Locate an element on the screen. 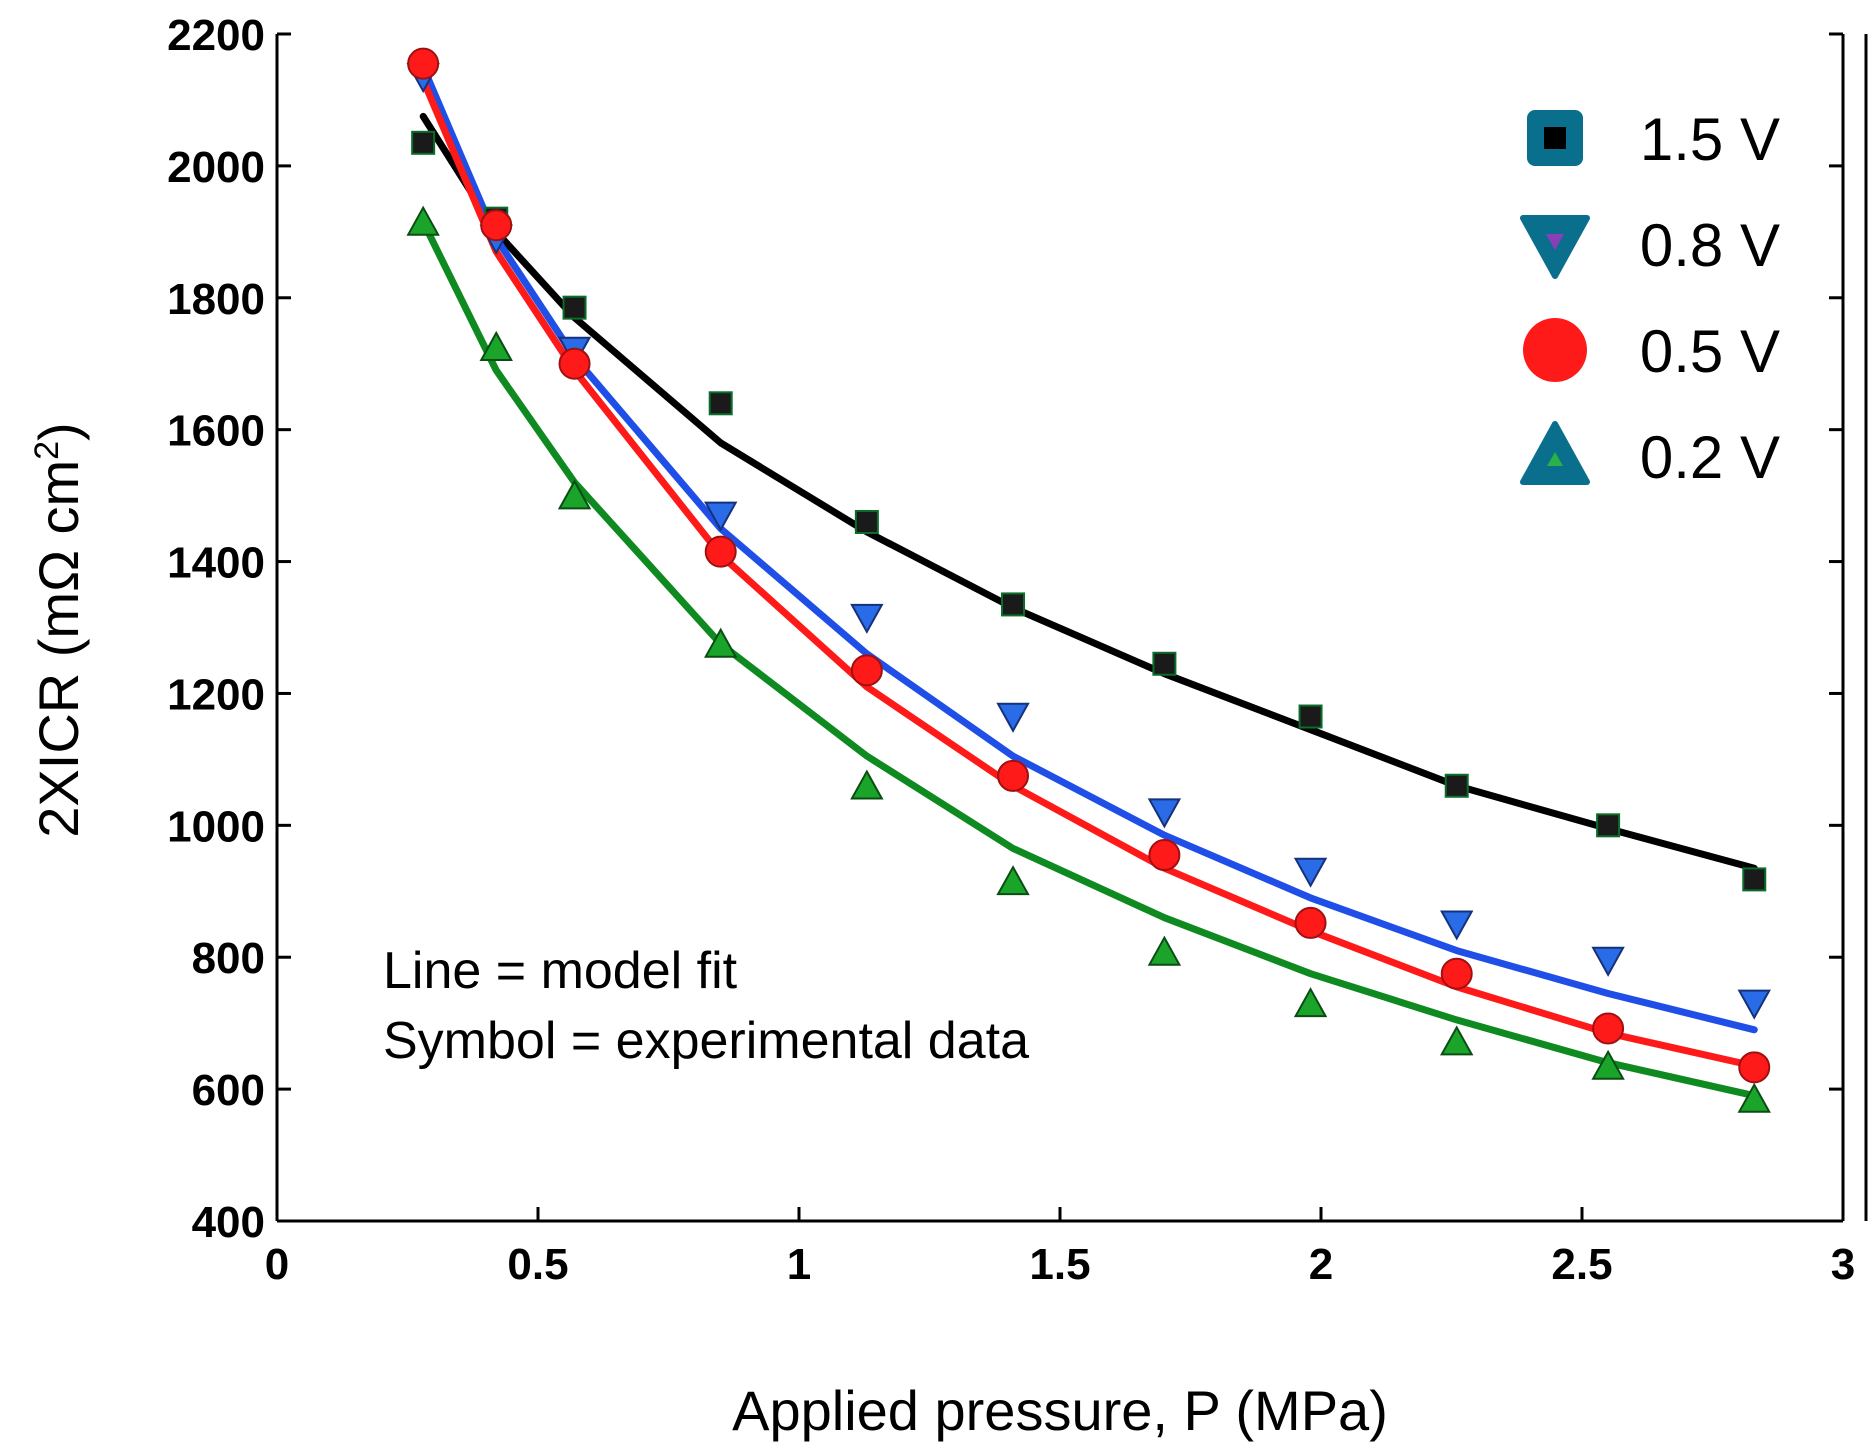 This screenshot has width=1874, height=1447. y-axis-title-superscript: 2 is located at coordinates (47, 450).